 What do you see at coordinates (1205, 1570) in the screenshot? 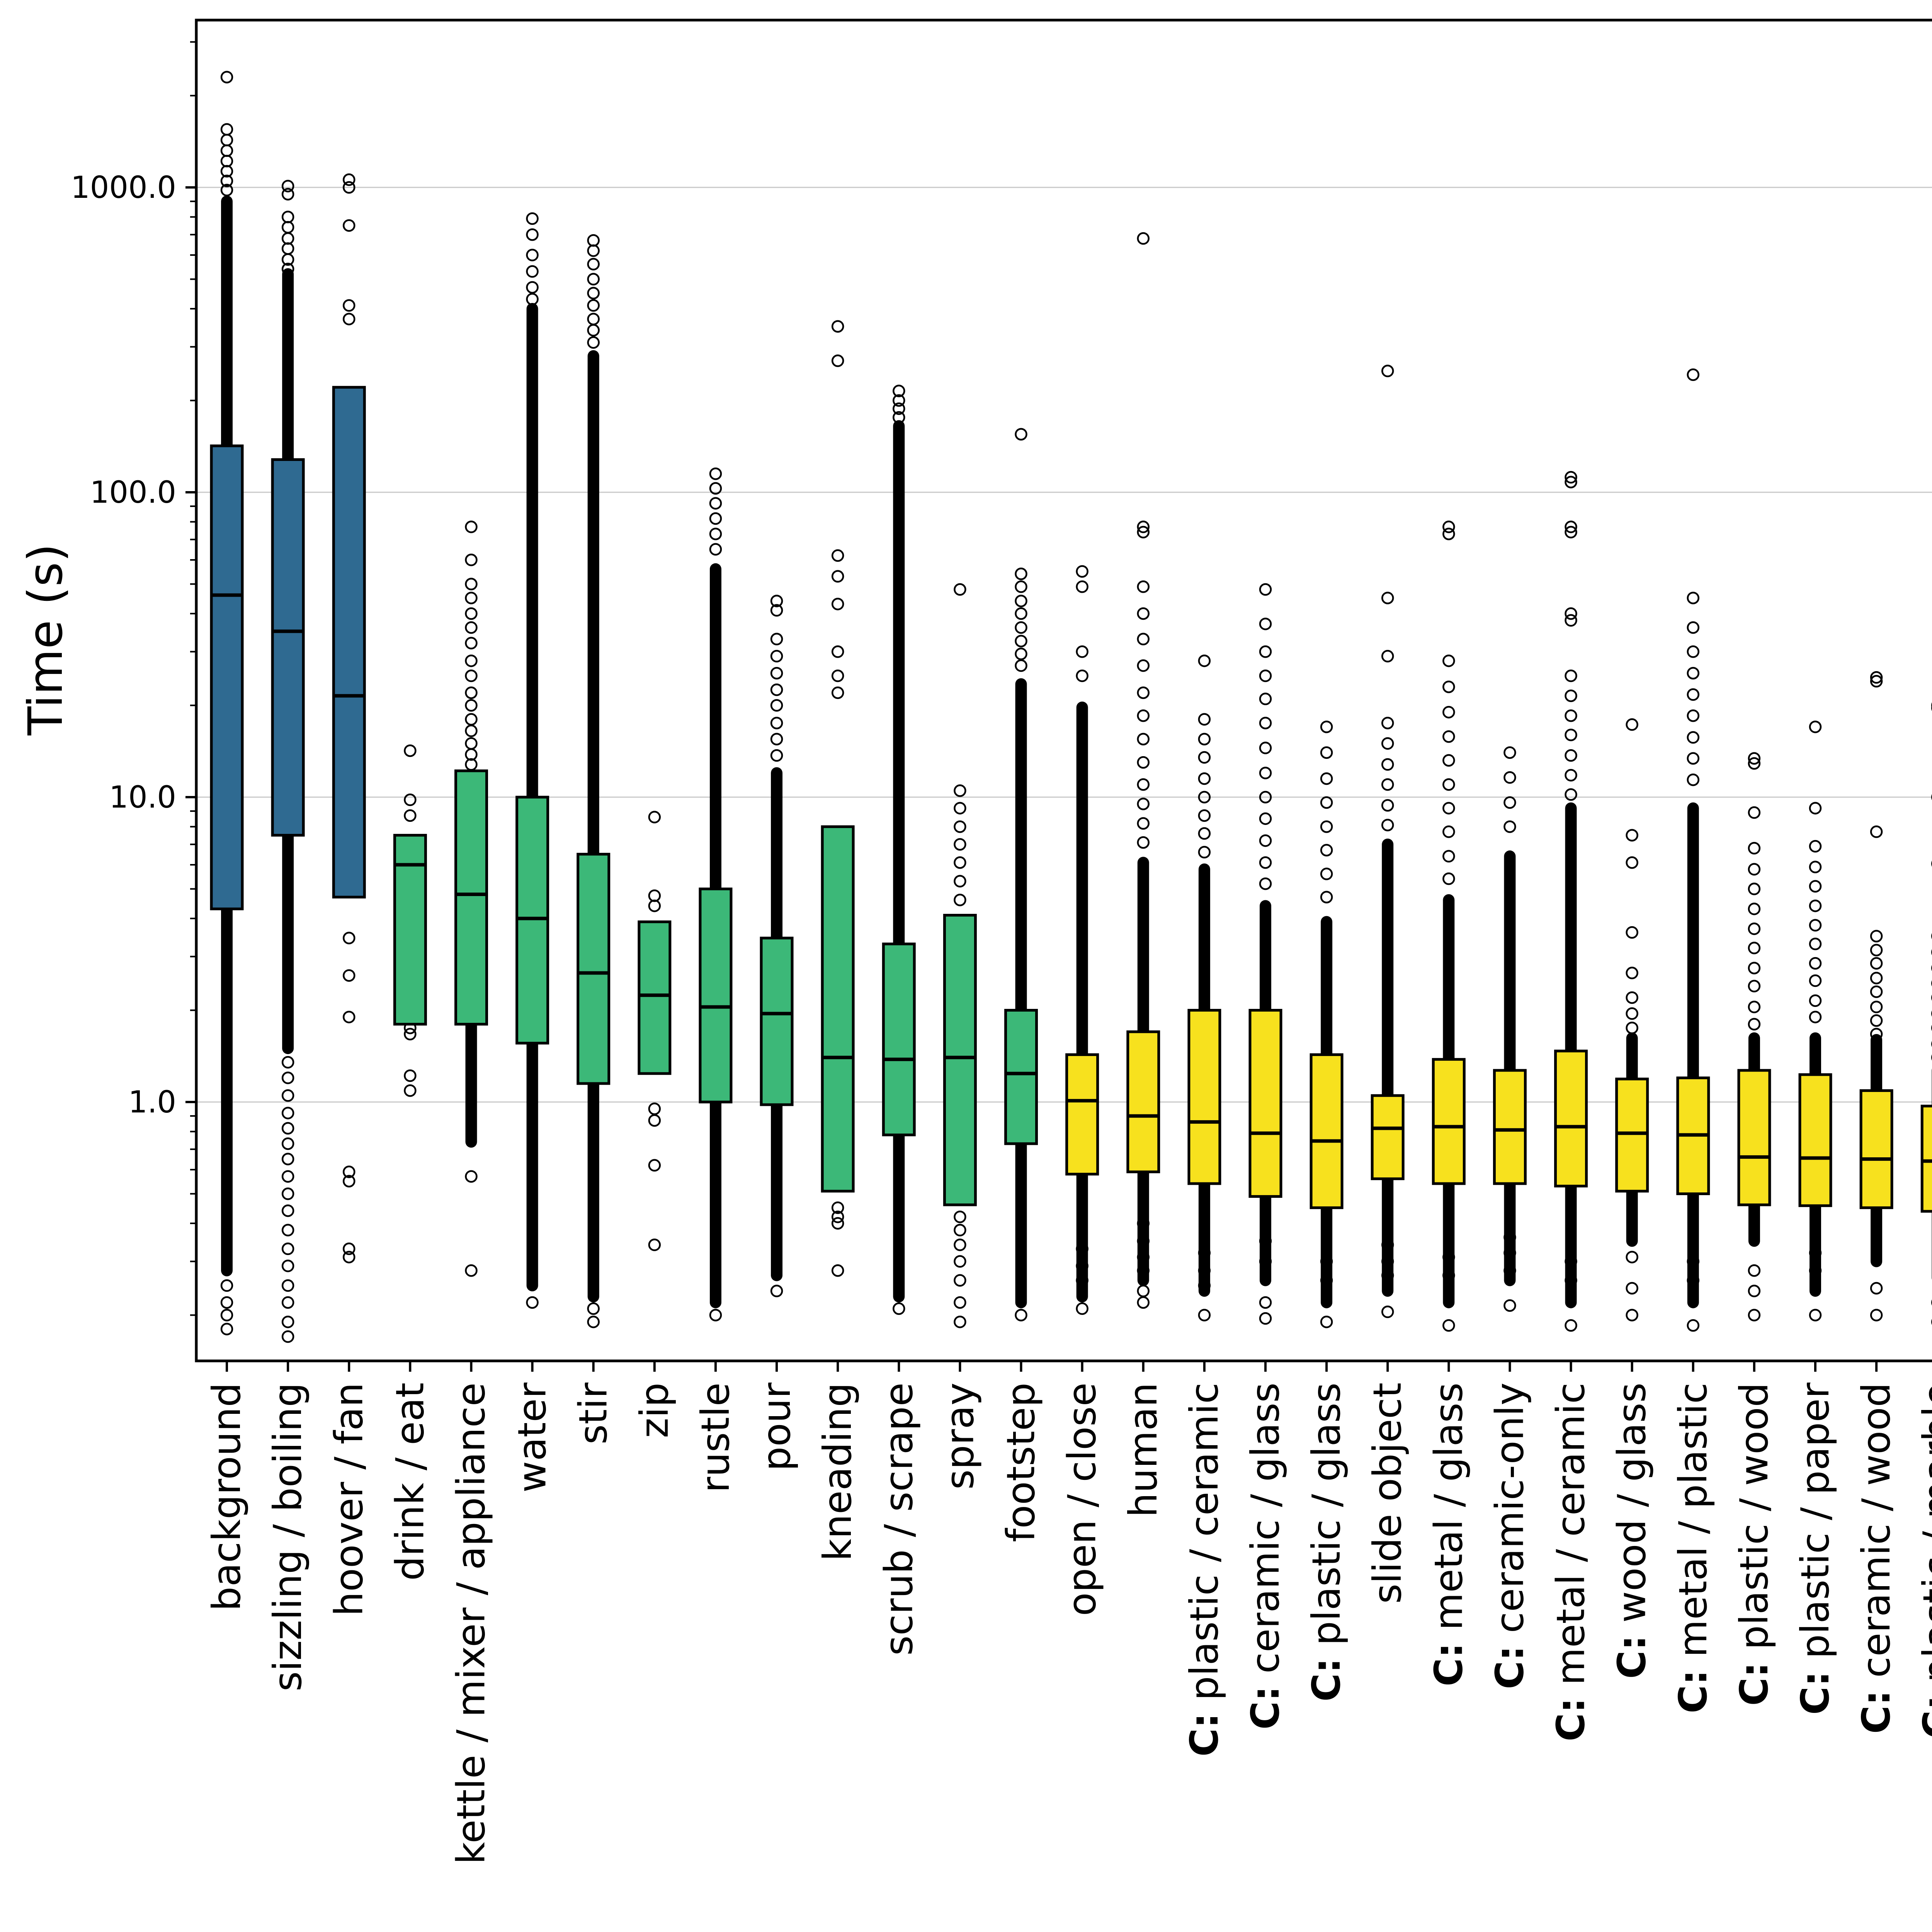
I see `x-tick-label: C: plastic / ceramic` at bounding box center [1205, 1570].